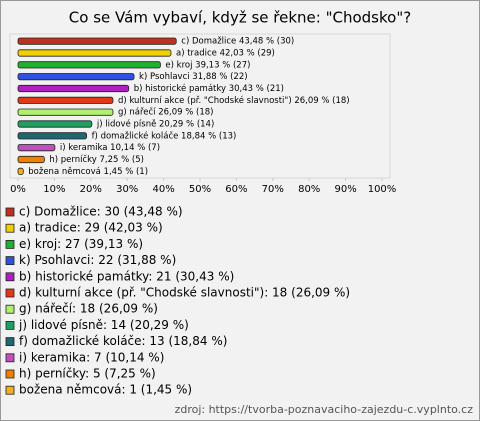  What do you see at coordinates (382, 189) in the screenshot?
I see `x-tick-label: 100%` at bounding box center [382, 189].